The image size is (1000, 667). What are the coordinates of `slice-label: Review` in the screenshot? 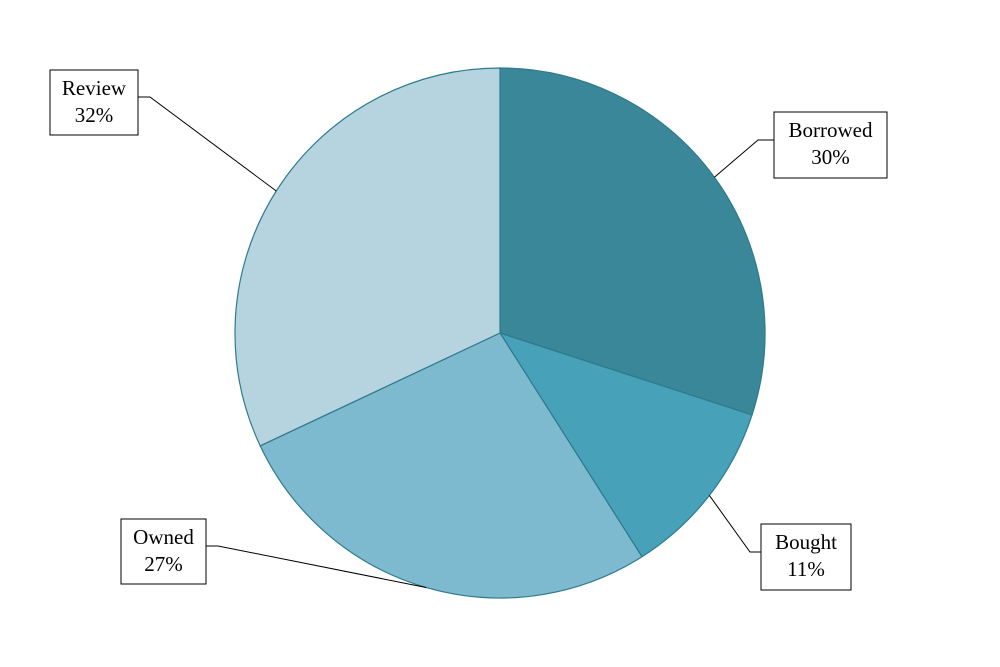 It's located at (94, 88).